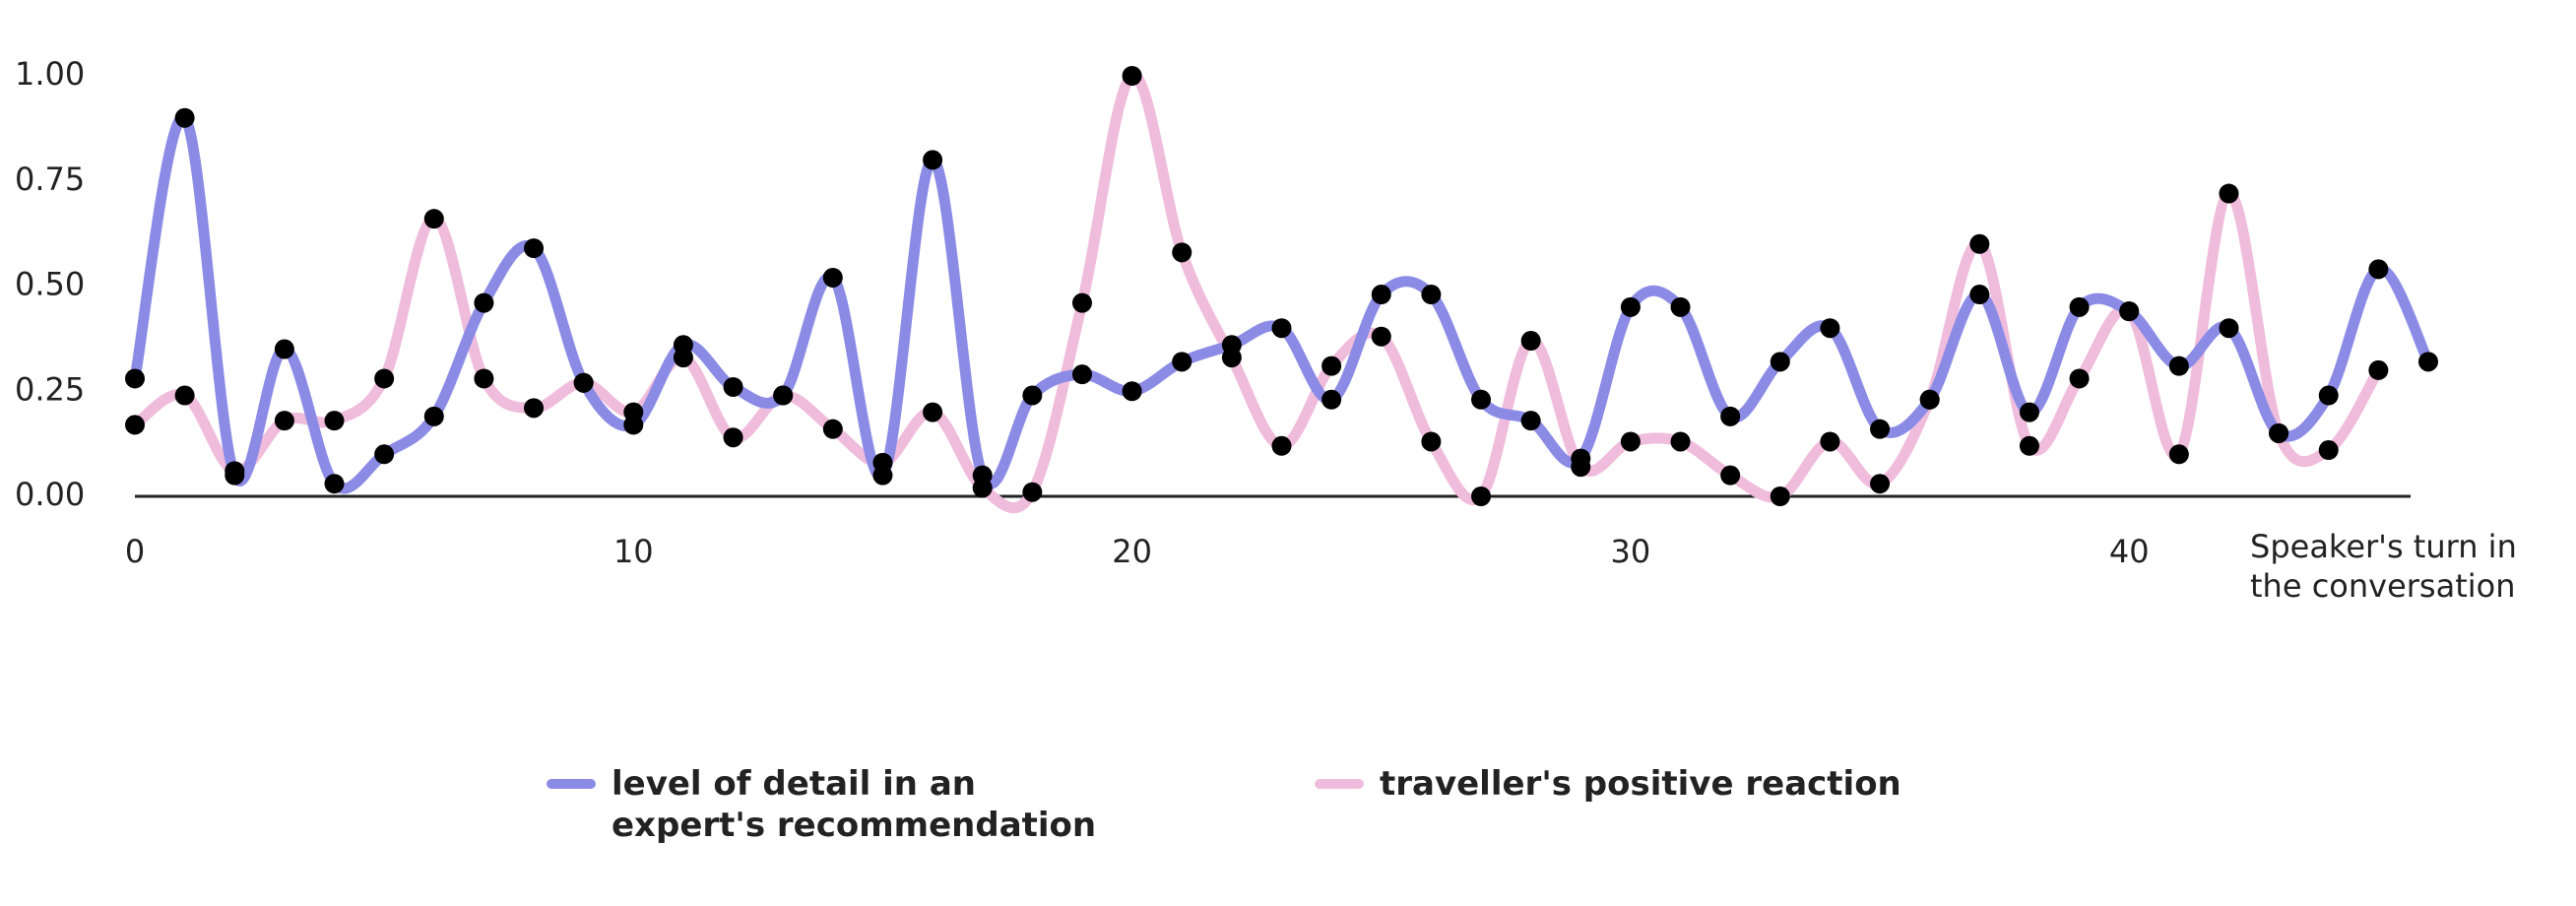 The height and width of the screenshot is (906, 2576). I want to click on x-tick-label: 0, so click(135, 551).